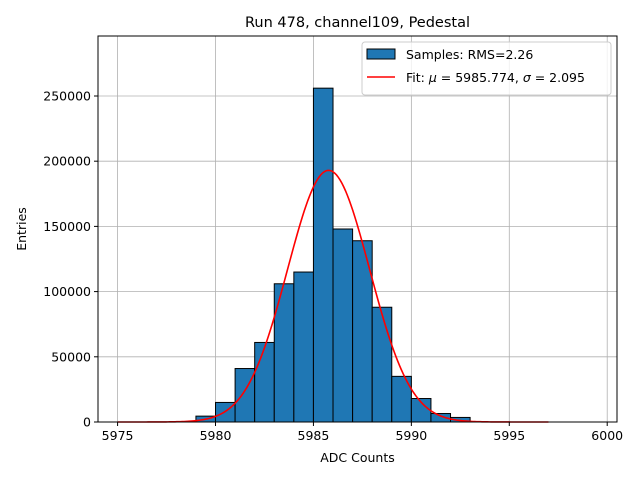 This screenshot has width=640, height=480. I want to click on legend-mu-value: = 5985.774,, so click(480, 77).